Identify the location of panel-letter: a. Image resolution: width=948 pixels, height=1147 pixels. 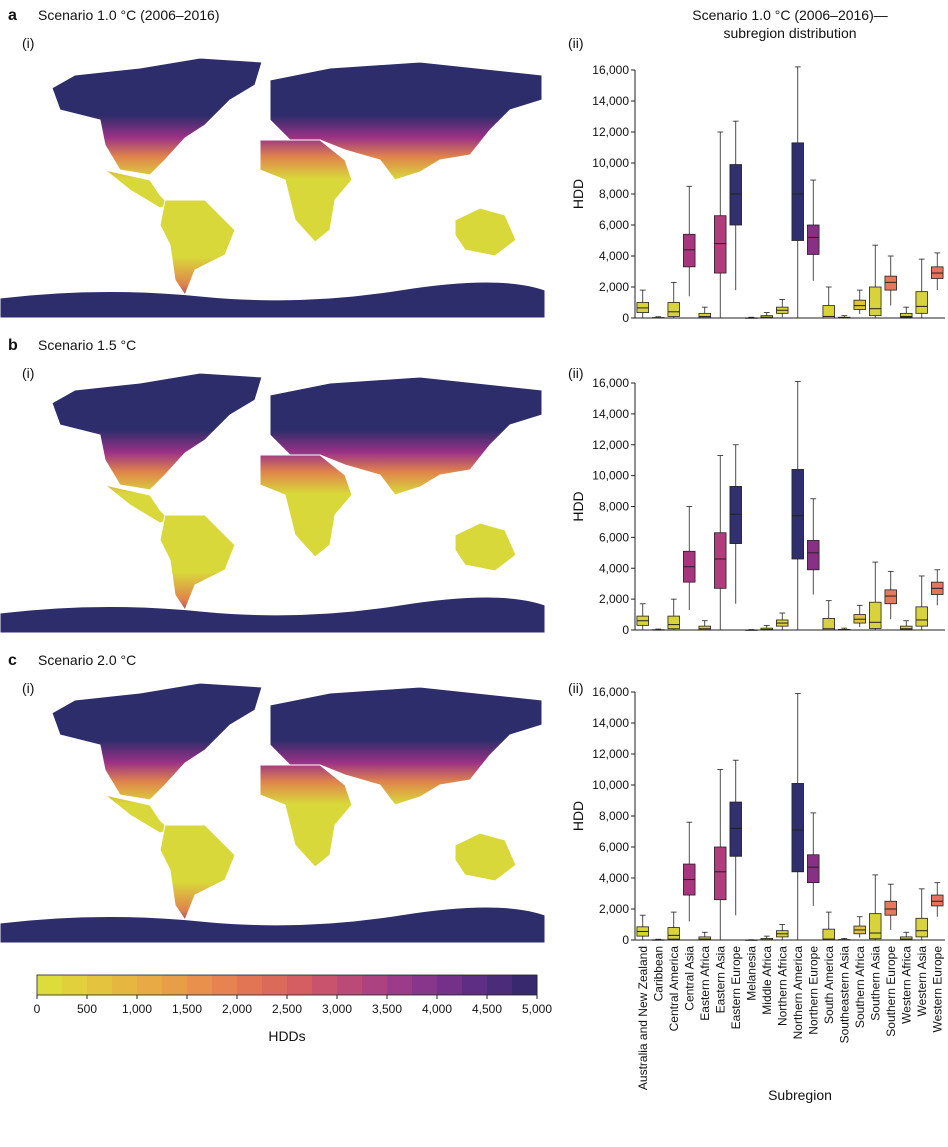
(12, 15).